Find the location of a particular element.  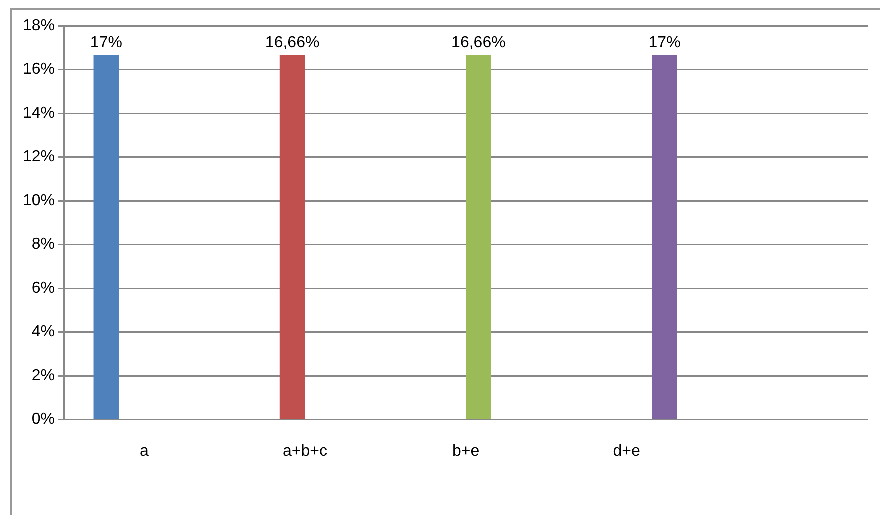

y-tick-label: 6% is located at coordinates (44, 288).